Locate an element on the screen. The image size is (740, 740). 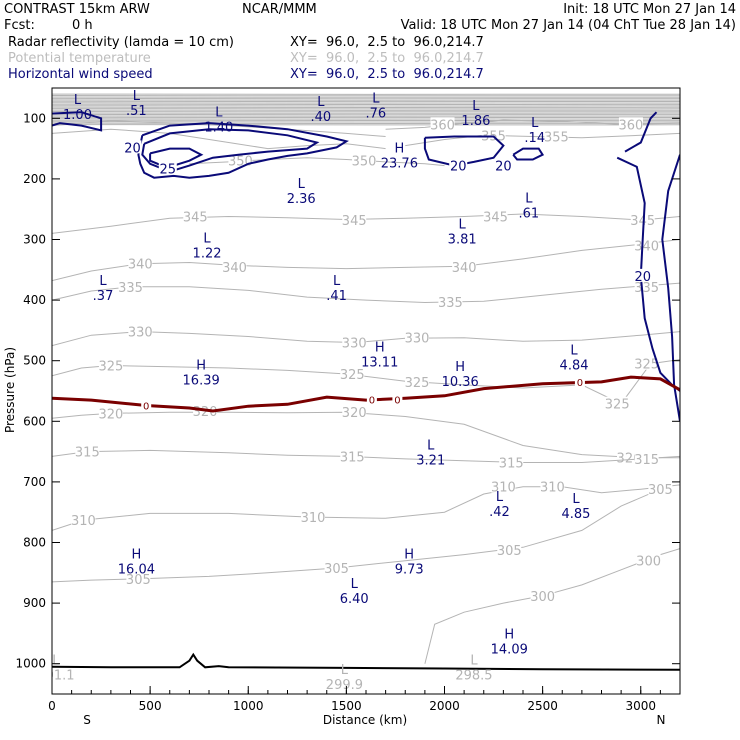
fcst-label: Fcst: is located at coordinates (19, 25).